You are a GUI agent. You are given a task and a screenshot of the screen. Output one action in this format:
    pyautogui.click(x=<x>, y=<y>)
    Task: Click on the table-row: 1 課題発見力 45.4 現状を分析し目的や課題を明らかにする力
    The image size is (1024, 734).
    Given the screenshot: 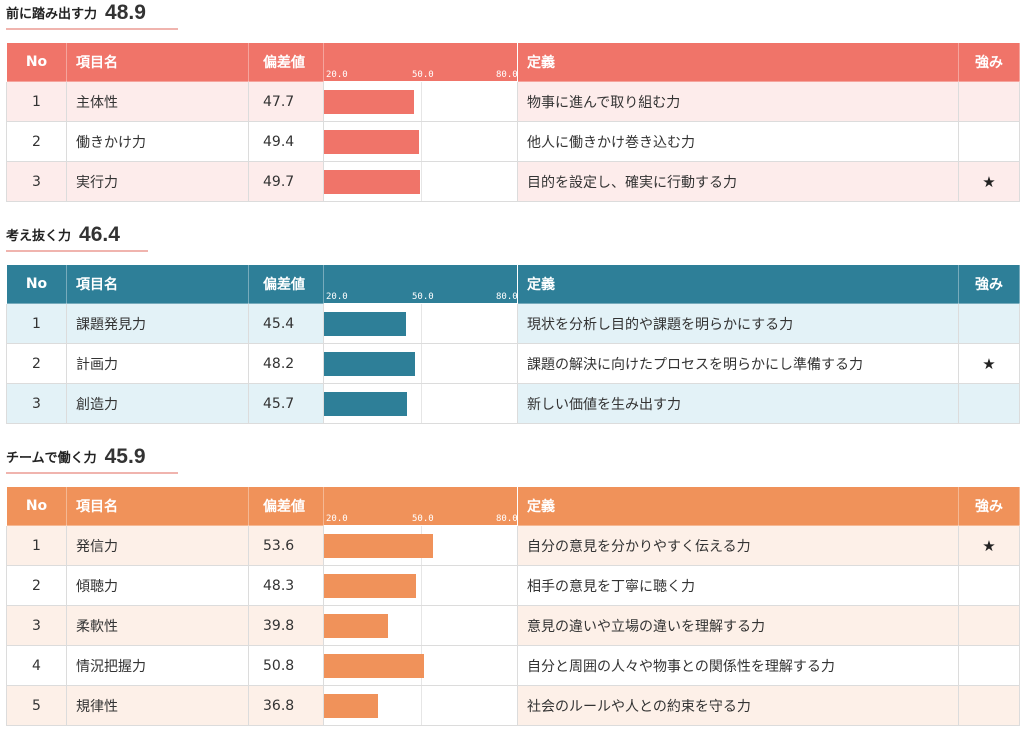 What is the action you would take?
    pyautogui.click(x=513, y=323)
    